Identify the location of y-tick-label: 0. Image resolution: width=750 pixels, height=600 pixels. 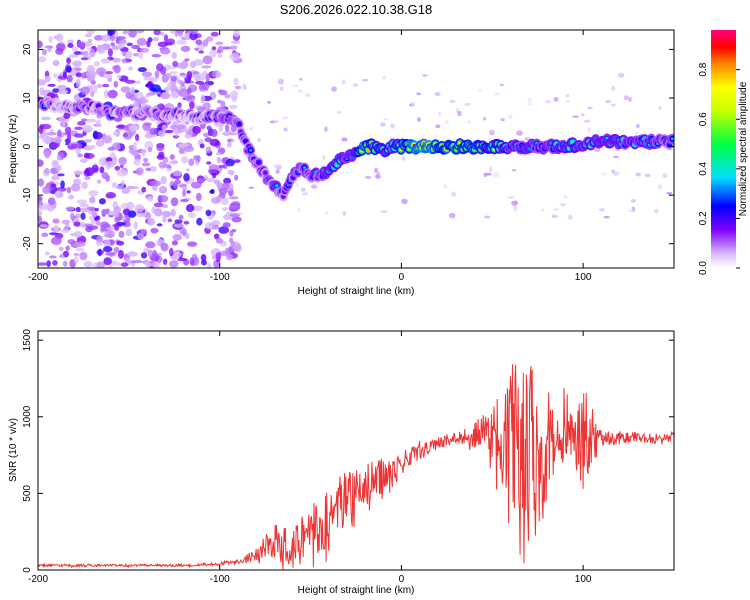
(27, 570).